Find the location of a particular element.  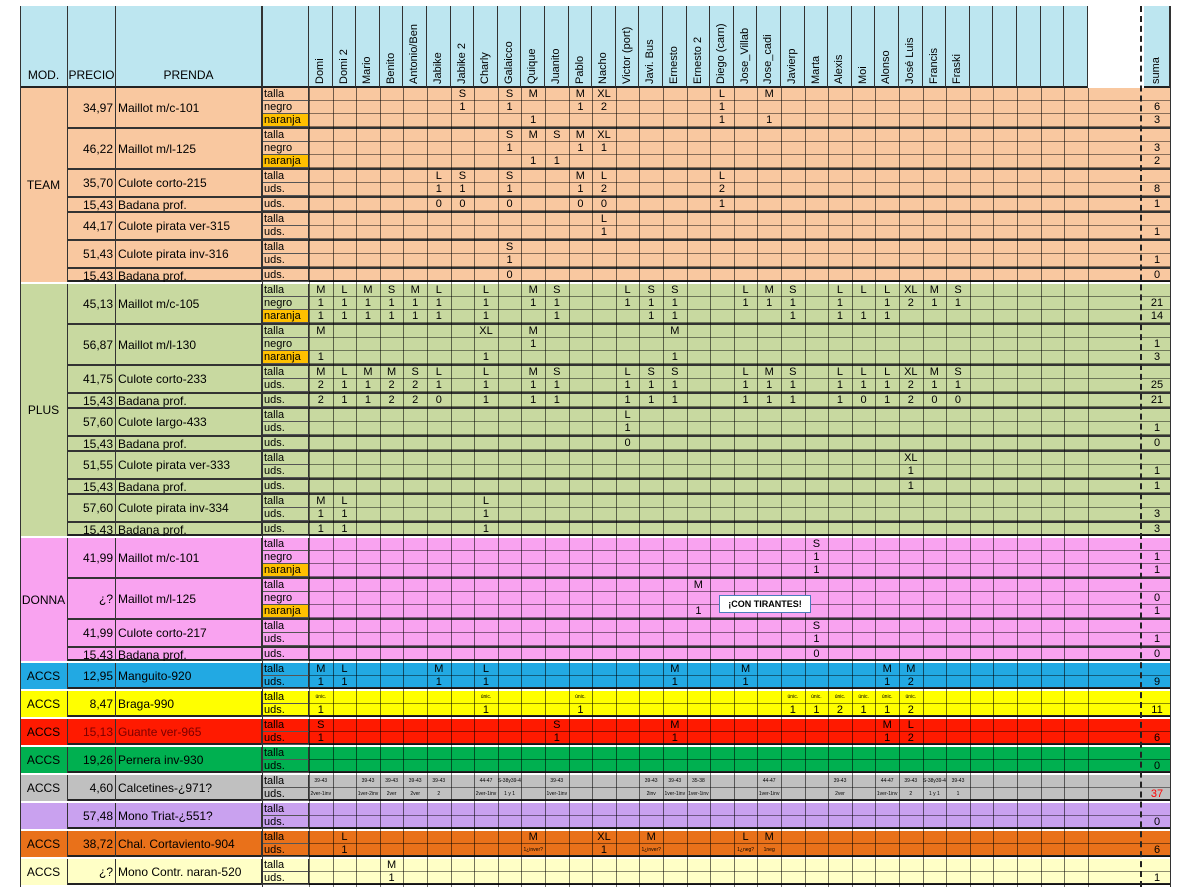

entry-mark: S is located at coordinates (509, 94).